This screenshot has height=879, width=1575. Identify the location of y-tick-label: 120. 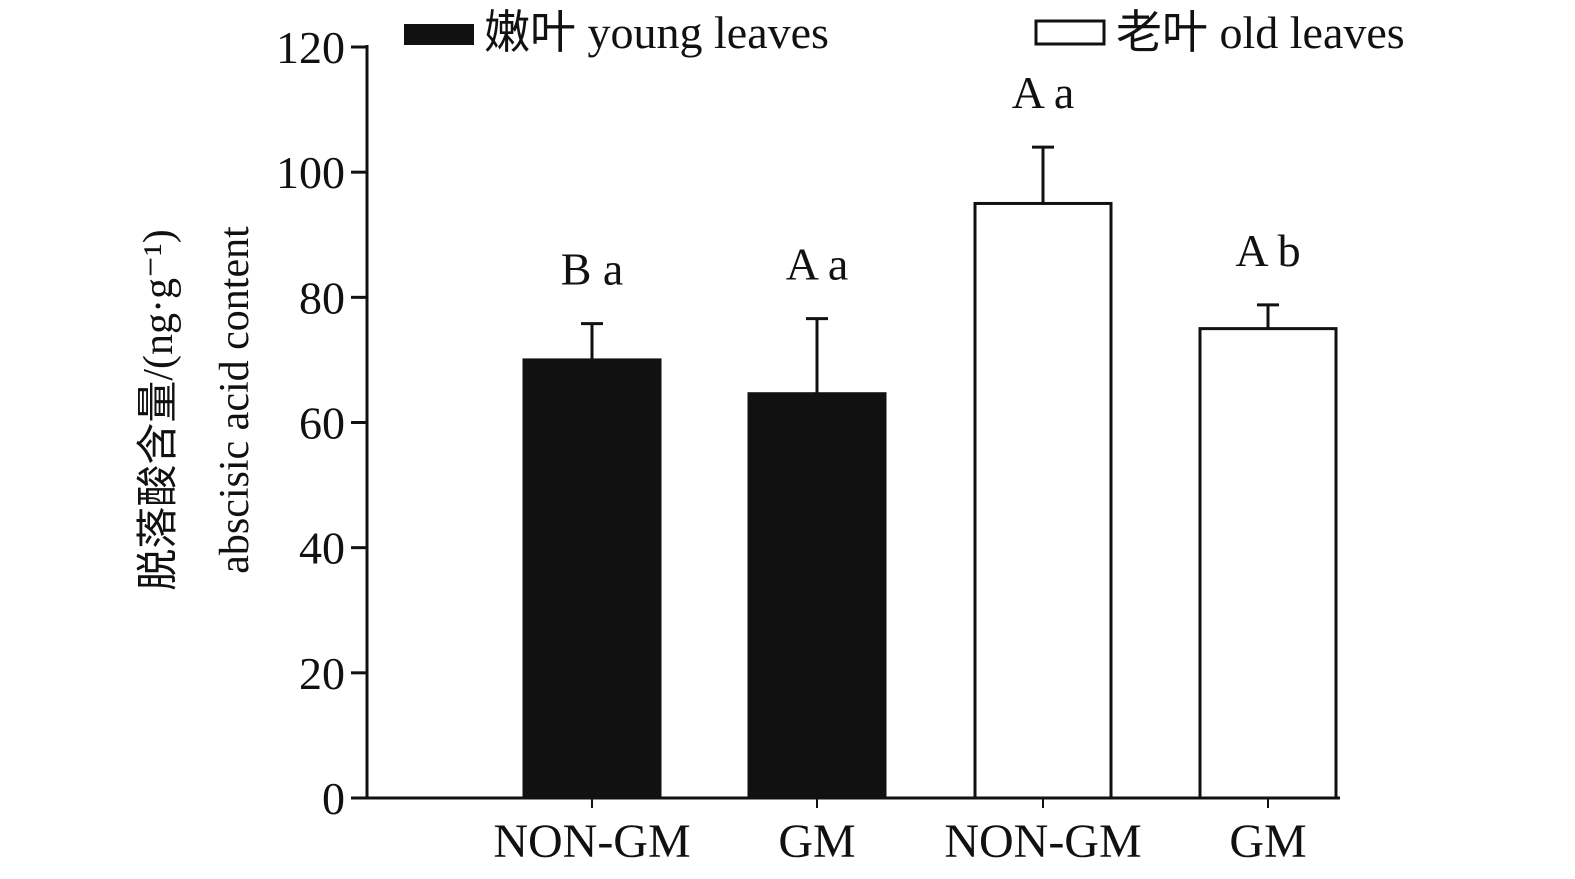
(310, 47).